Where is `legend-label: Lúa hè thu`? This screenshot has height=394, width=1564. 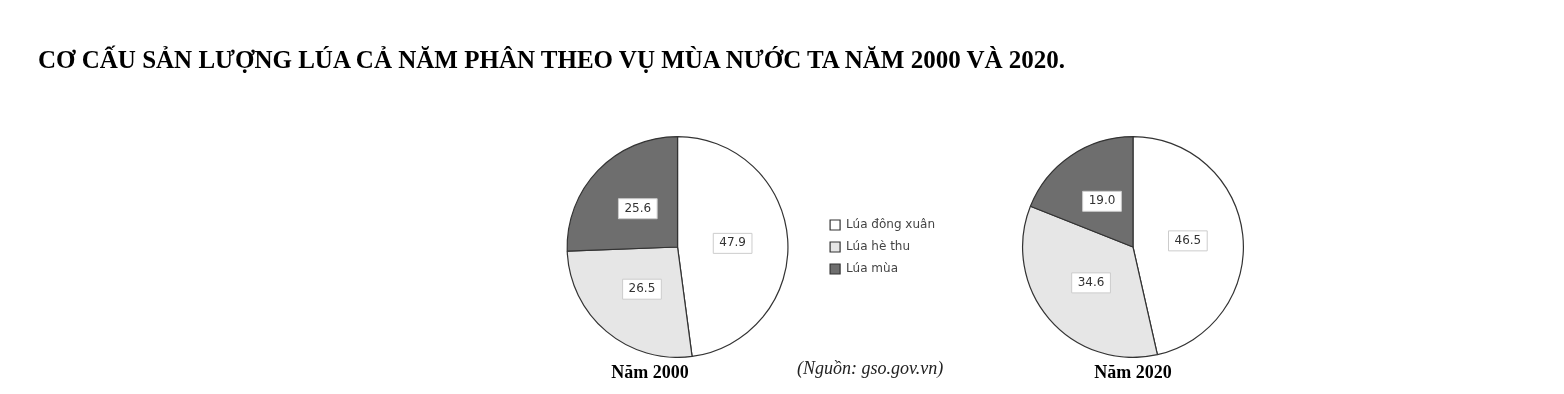
legend-label: Lúa hè thu is located at coordinates (878, 246).